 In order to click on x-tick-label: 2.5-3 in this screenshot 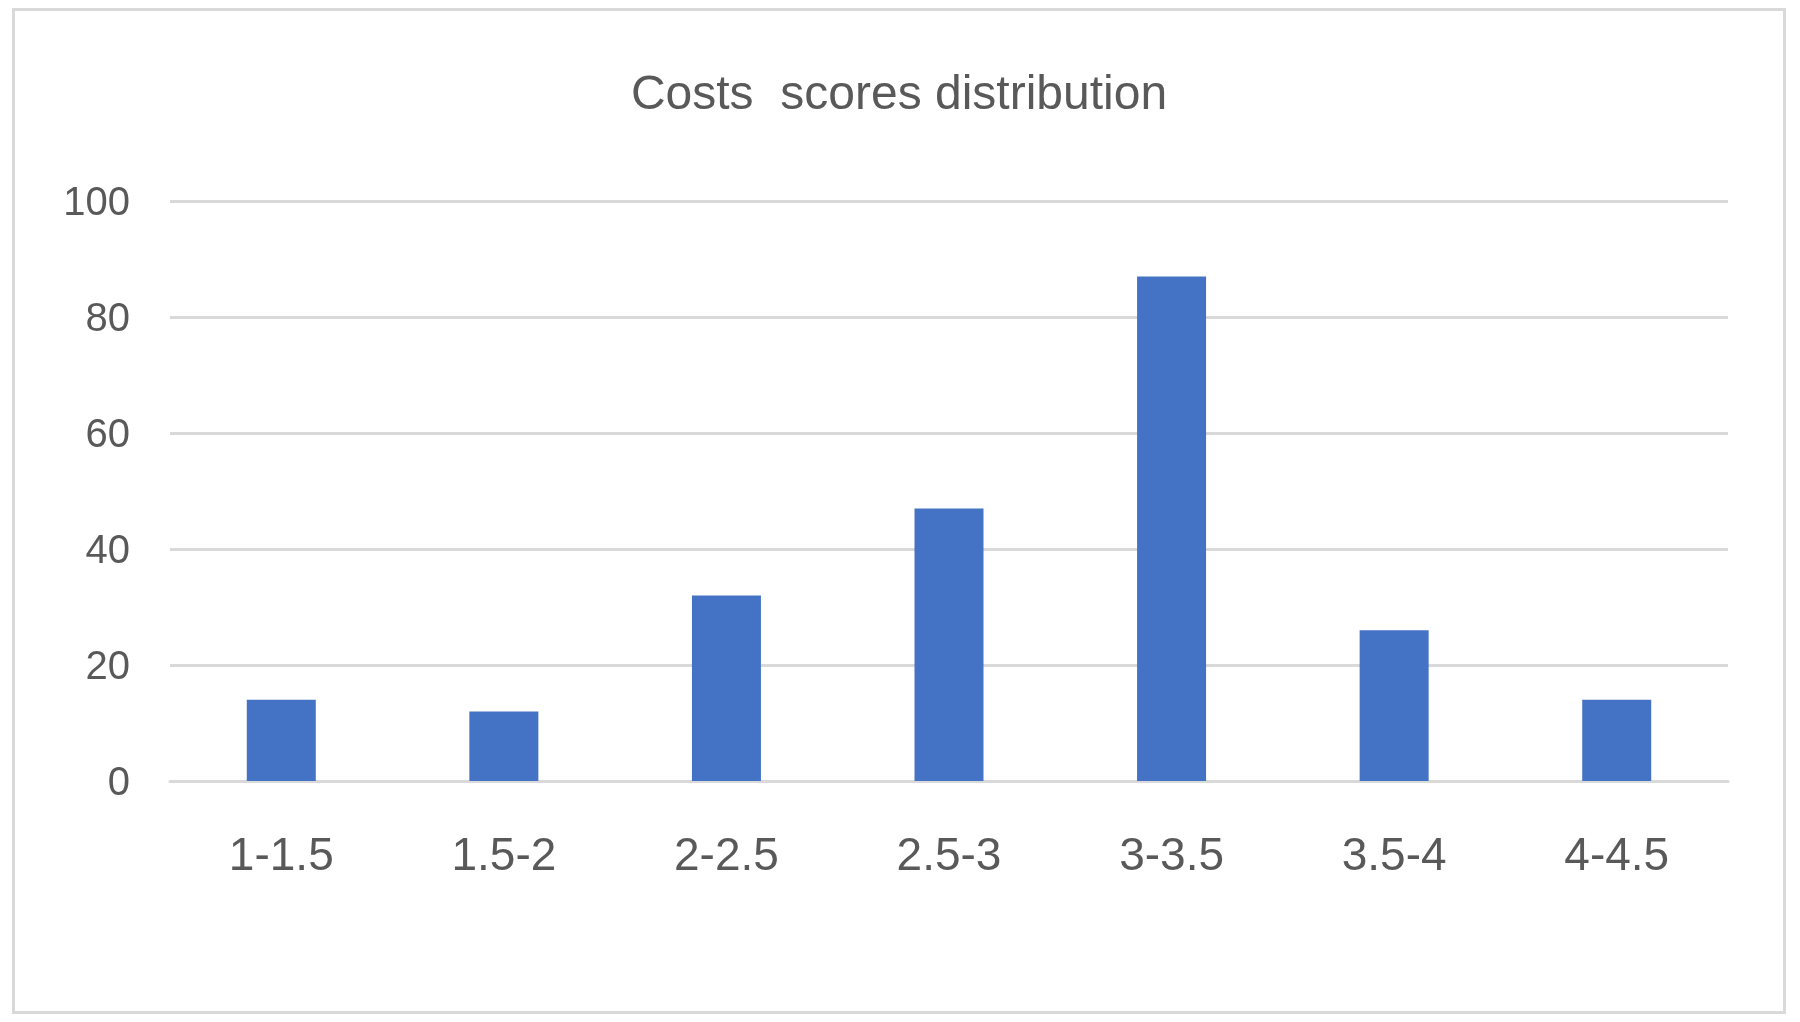, I will do `click(949, 854)`.